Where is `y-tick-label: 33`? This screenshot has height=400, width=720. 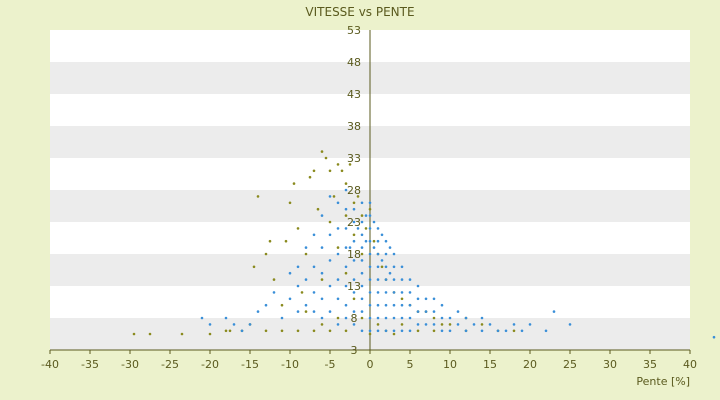
y-tick-label: 33 is located at coordinates (354, 158).